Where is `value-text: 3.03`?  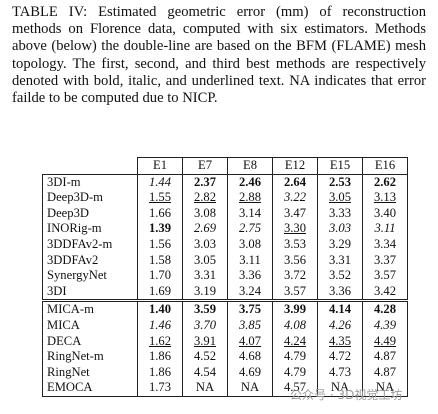 value-text: 3.03 is located at coordinates (205, 243).